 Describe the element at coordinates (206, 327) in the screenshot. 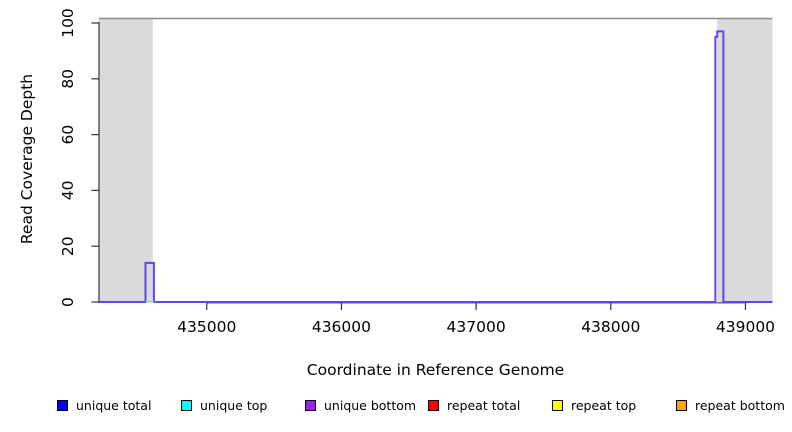

I see `x-tick-label: 435000` at that location.